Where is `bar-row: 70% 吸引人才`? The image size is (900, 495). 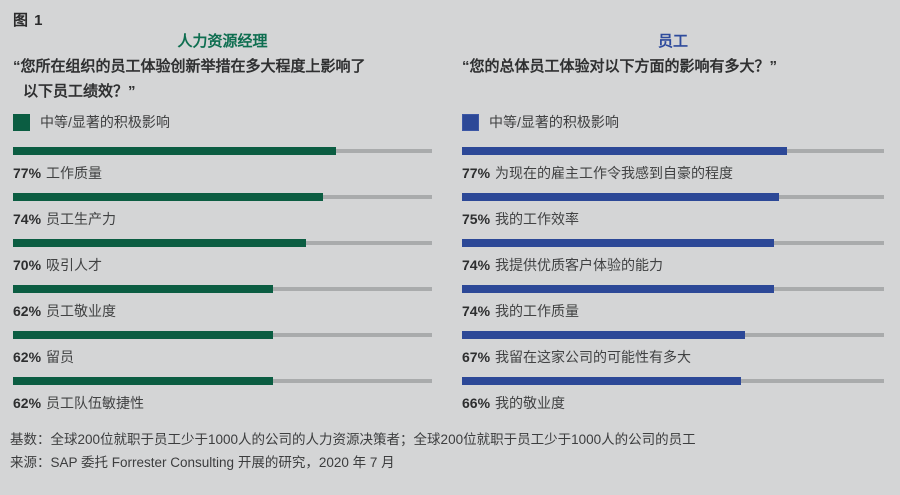 bar-row: 70% 吸引人才 is located at coordinates (222, 262).